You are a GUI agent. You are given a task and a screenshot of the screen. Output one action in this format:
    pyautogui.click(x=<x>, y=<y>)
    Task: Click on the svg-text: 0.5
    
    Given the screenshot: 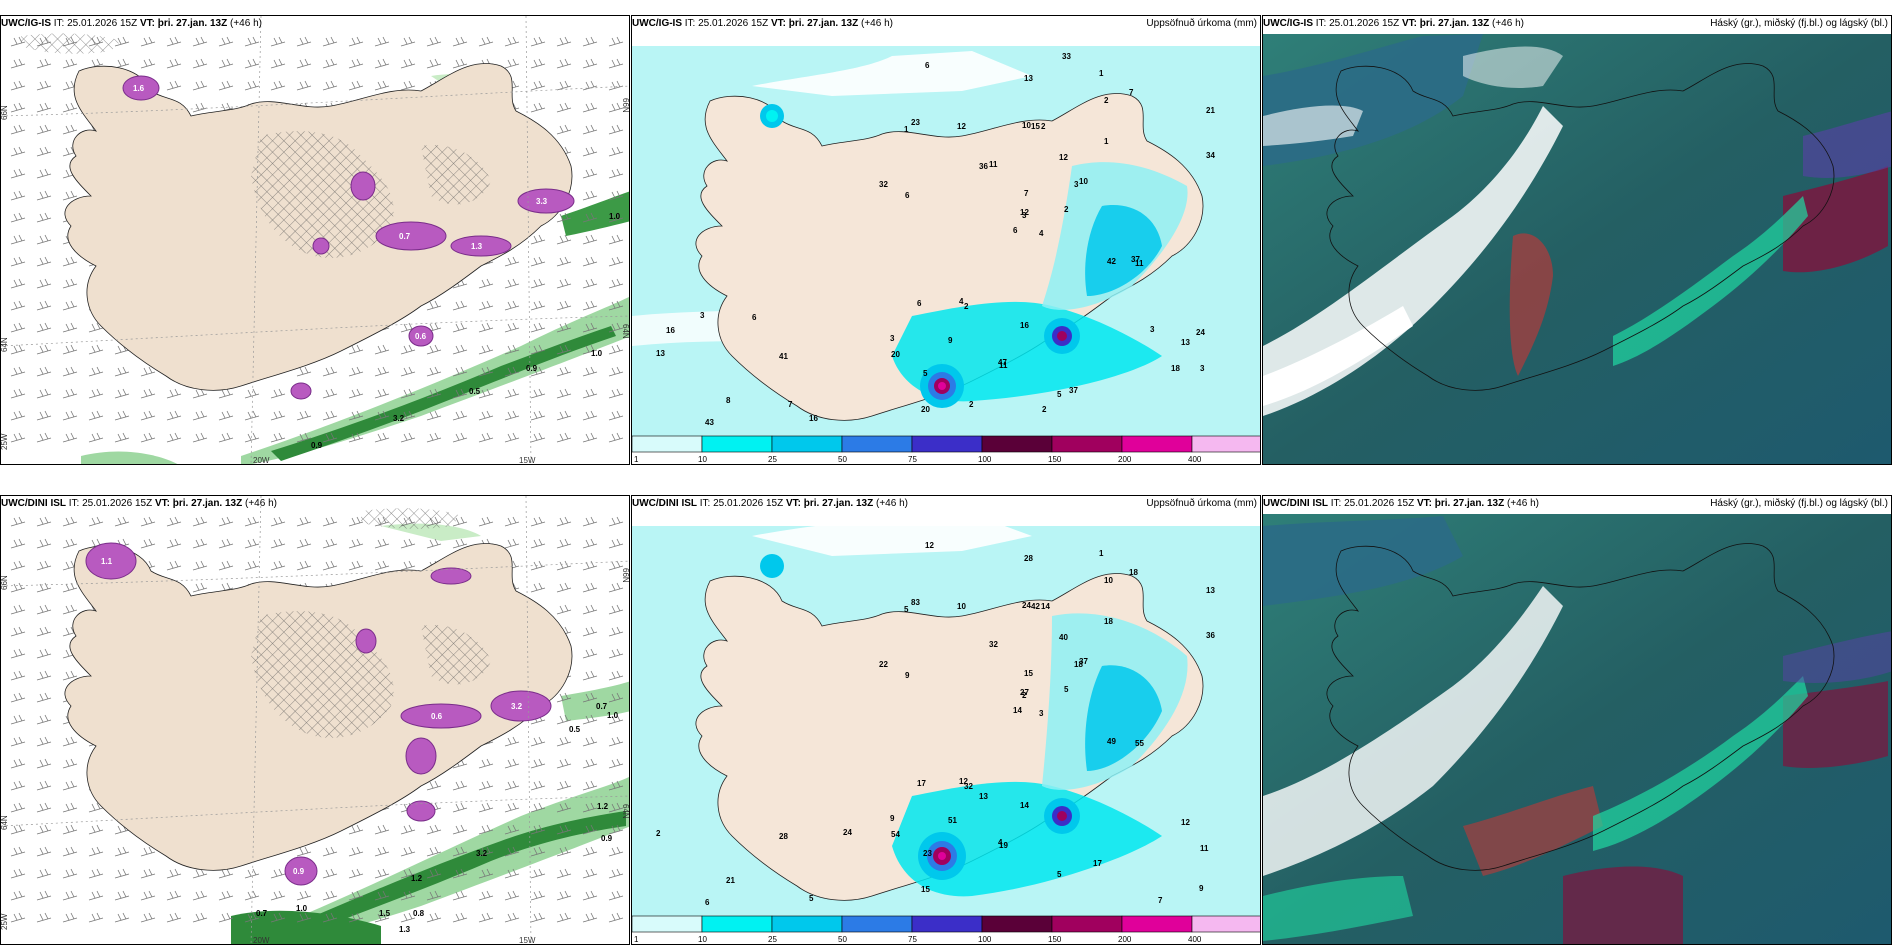 What is the action you would take?
    pyautogui.click(x=575, y=729)
    